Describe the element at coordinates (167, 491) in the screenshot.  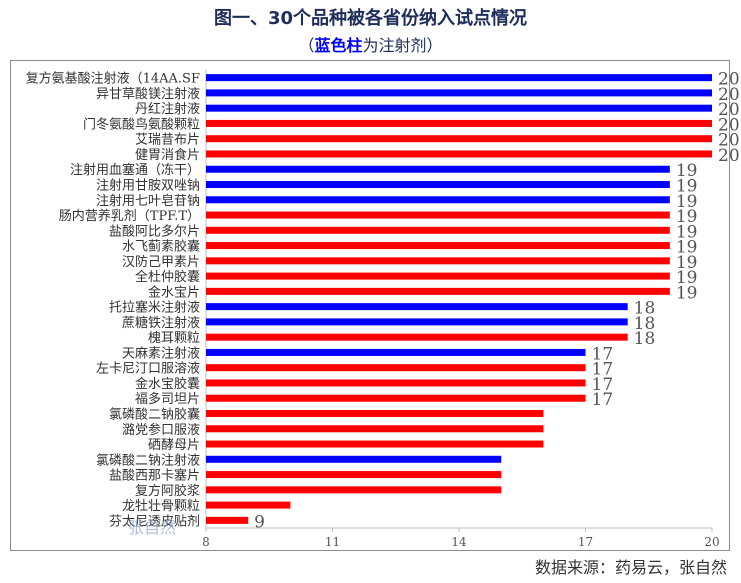
I see `category-label: 复方阿胶浆` at that location.